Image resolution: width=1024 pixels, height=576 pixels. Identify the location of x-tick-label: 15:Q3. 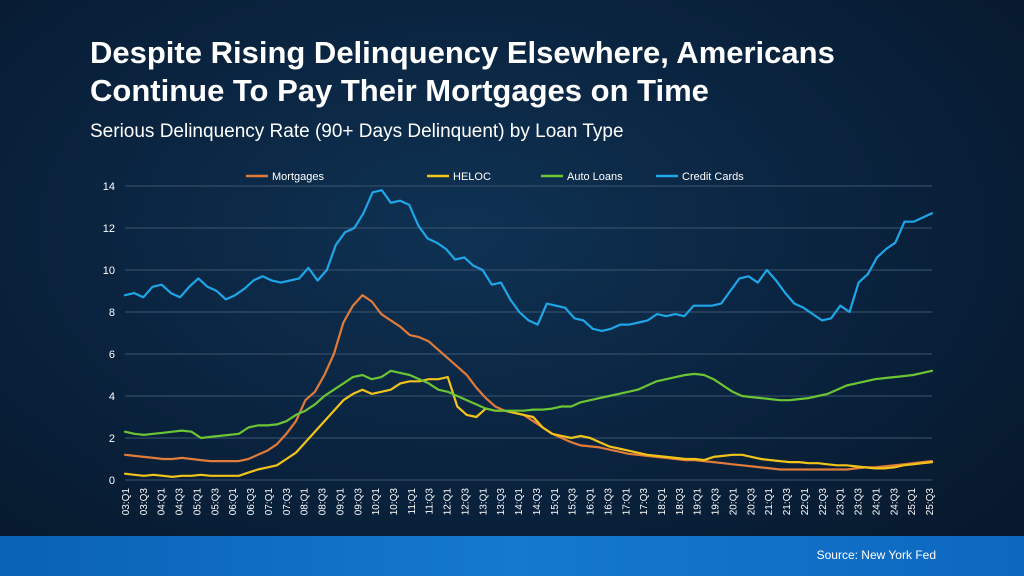
(573, 502).